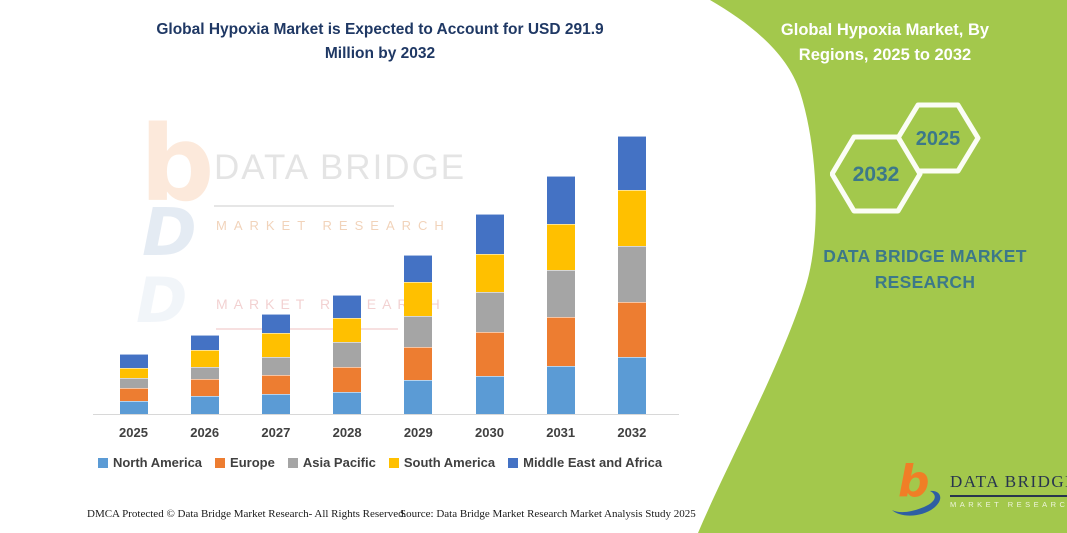  Describe the element at coordinates (418, 432) in the screenshot. I see `x-axis-label-2029: 2029` at that location.